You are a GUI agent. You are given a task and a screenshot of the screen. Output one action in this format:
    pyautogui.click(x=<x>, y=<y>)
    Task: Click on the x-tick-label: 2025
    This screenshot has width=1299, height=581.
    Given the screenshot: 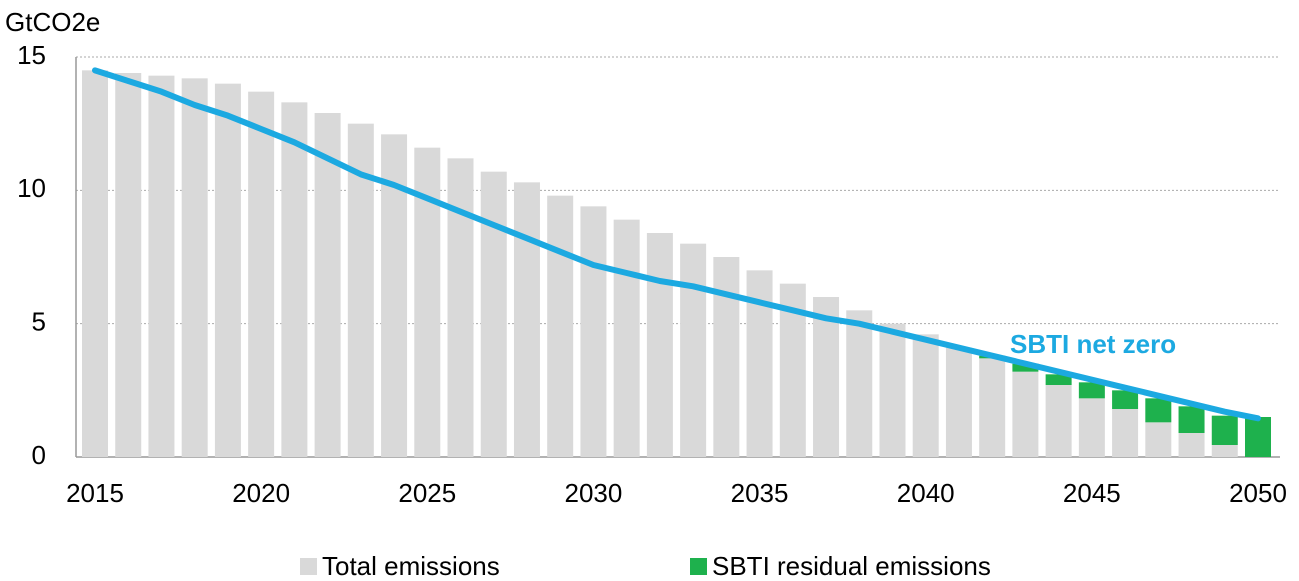 What is the action you would take?
    pyautogui.click(x=427, y=493)
    